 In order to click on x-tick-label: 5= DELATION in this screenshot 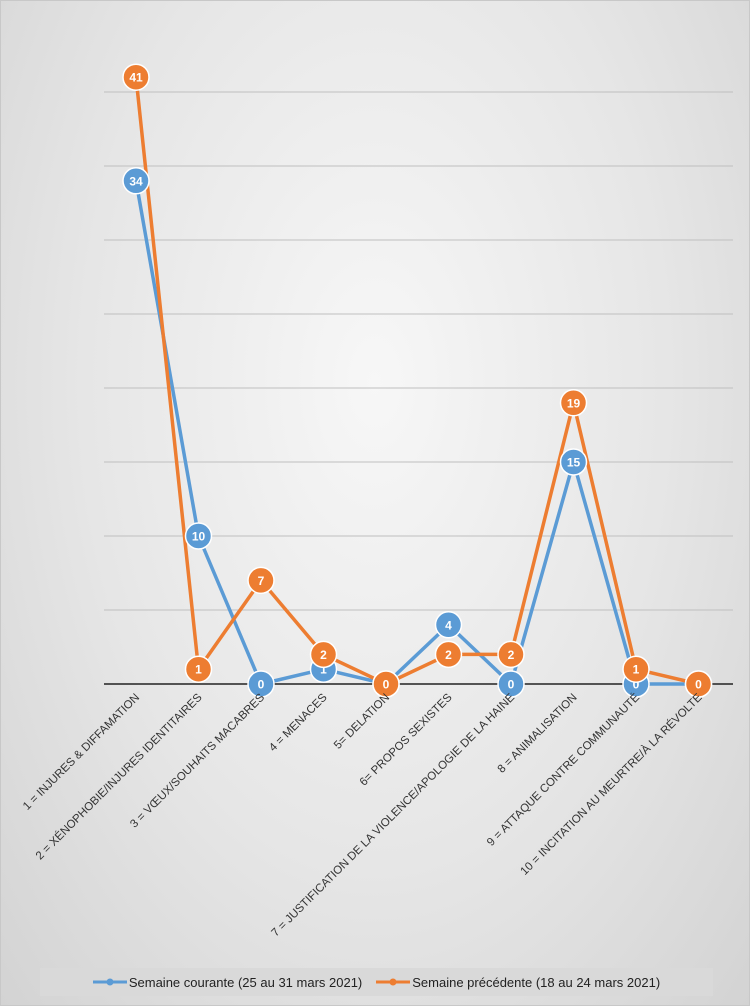, I will do `click(362, 722)`.